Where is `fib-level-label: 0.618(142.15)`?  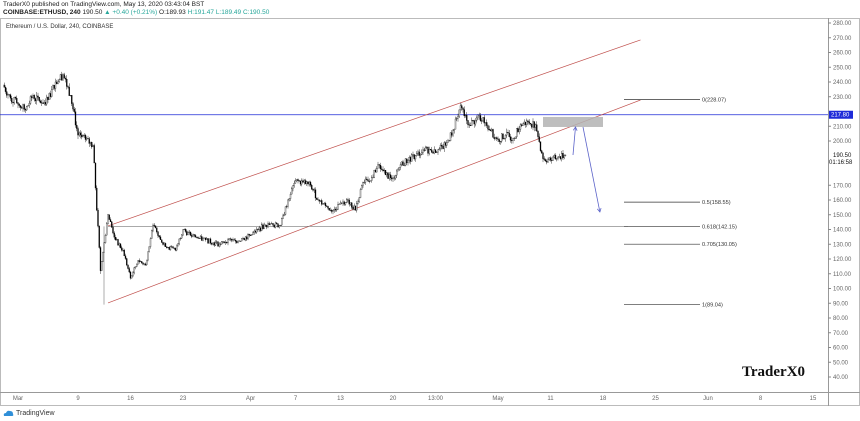 fib-level-label: 0.618(142.15) is located at coordinates (719, 227).